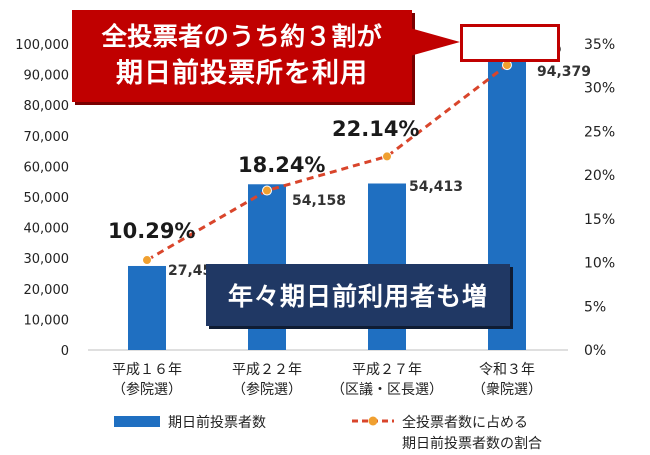 The image size is (650, 455). What do you see at coordinates (242, 36) in the screenshot?
I see `headline-line1: 全投票者のうち約３割が` at bounding box center [242, 36].